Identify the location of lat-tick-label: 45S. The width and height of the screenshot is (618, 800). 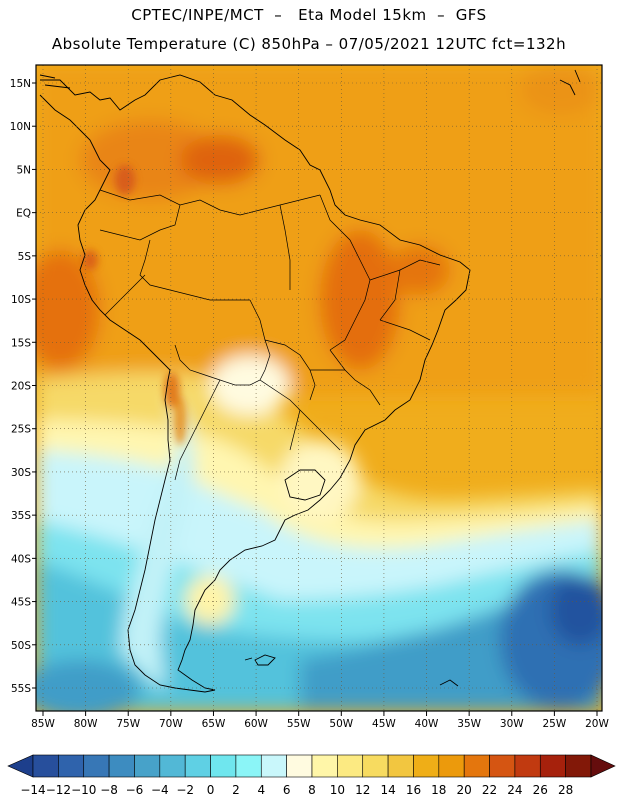
(21, 603).